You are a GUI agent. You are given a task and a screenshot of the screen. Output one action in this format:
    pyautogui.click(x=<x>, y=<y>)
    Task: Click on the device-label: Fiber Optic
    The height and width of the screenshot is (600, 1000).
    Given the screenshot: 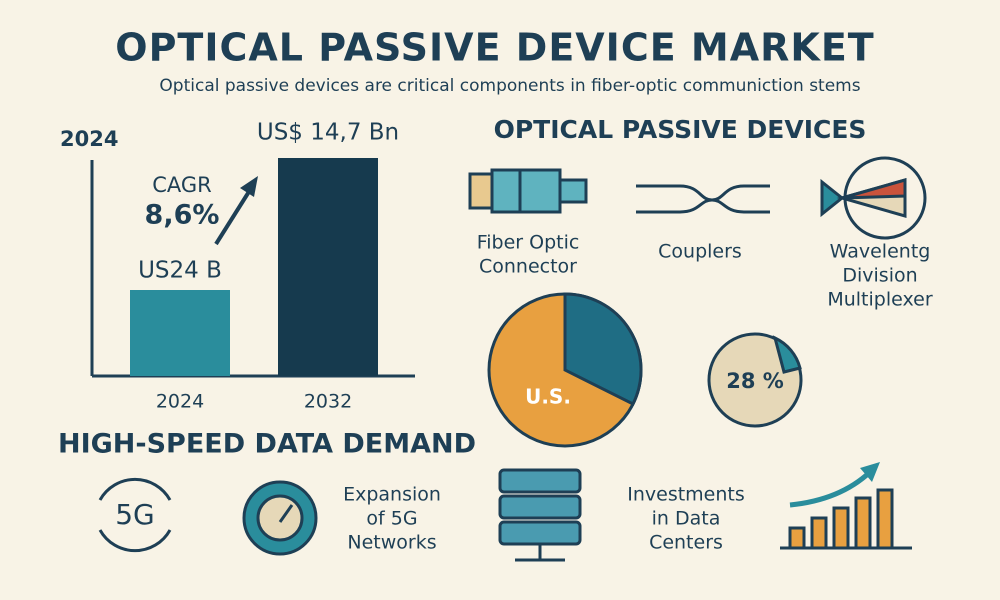 What is the action you would take?
    pyautogui.click(x=528, y=243)
    